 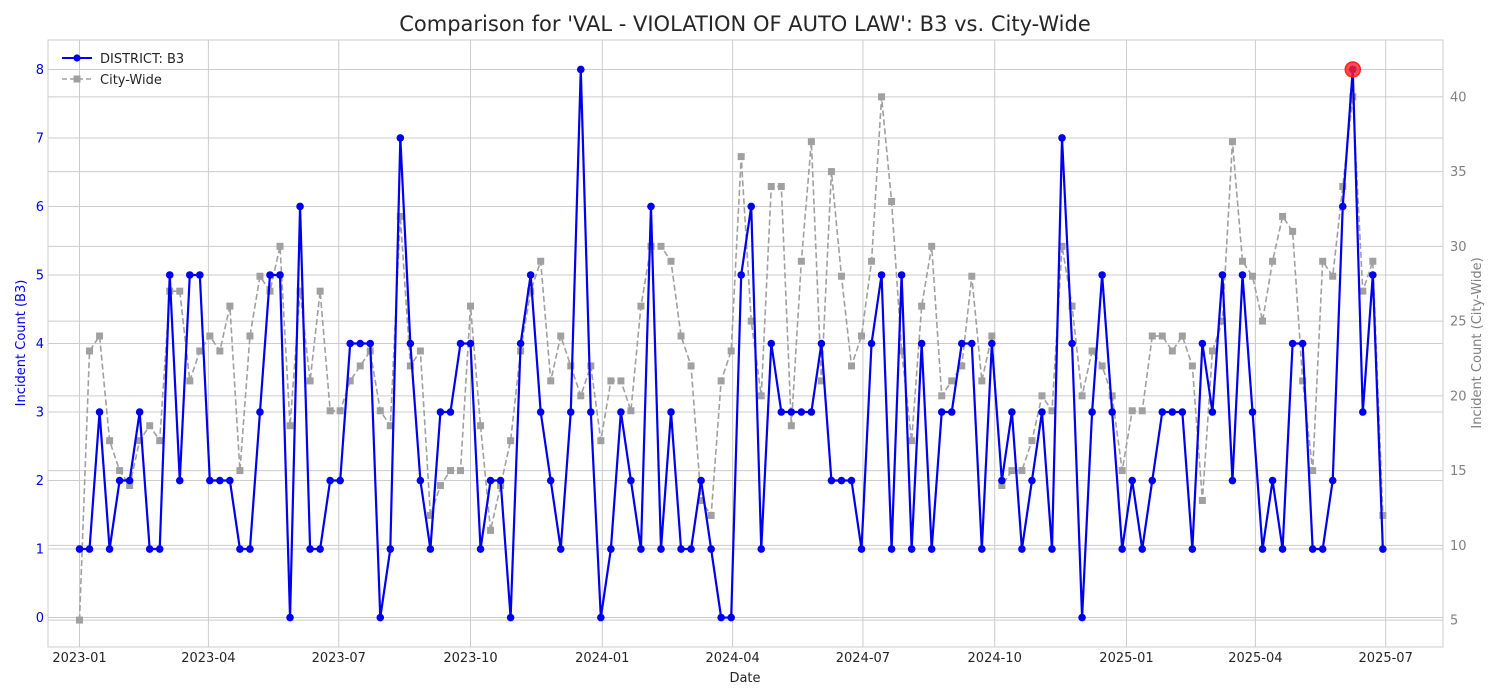 I want to click on x-tick-label-9: 2025-04, so click(x=1255, y=658).